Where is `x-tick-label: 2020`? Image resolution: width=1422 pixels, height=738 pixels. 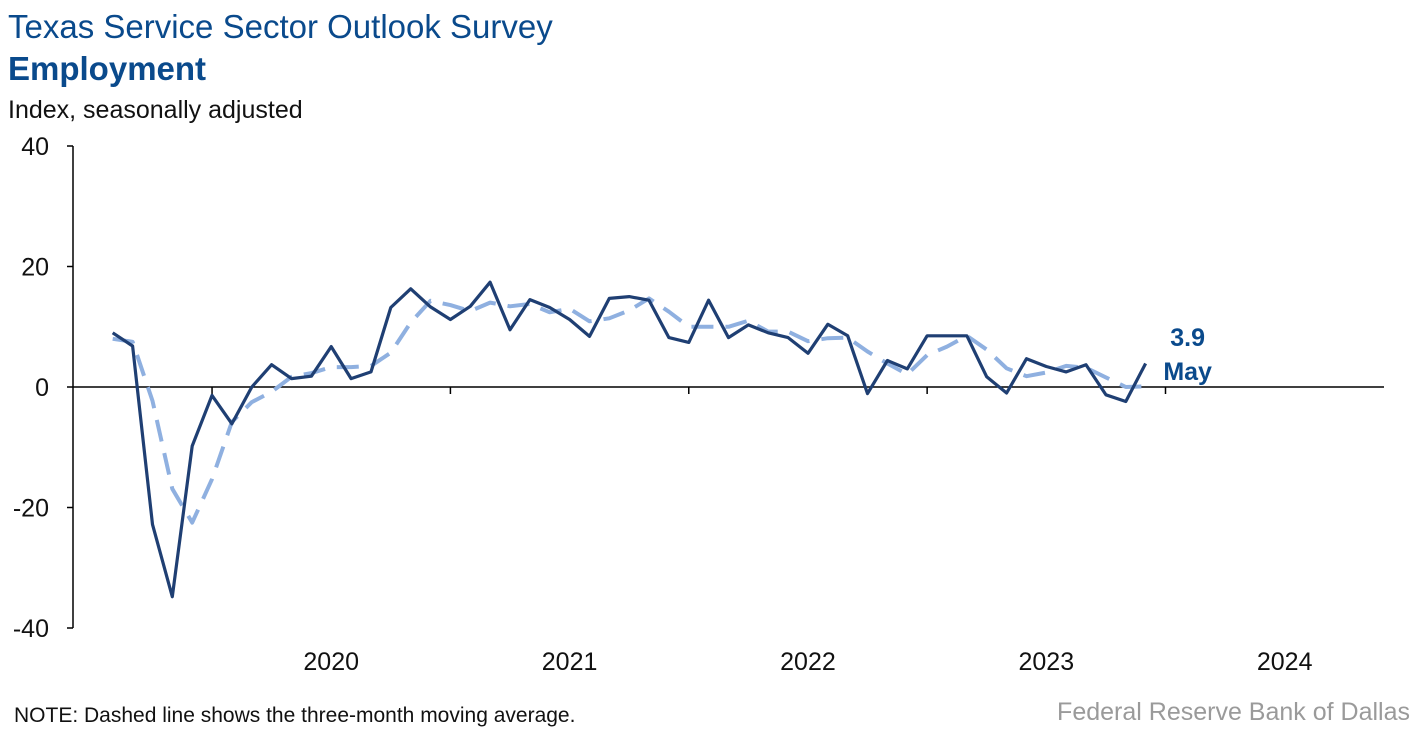
x-tick-label: 2020 is located at coordinates (331, 662).